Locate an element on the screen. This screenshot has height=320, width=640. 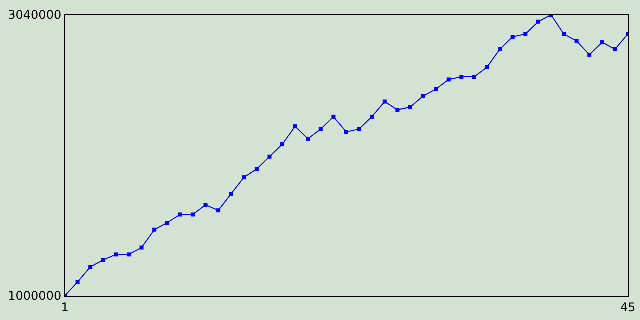
y-tick-label: 1000000 is located at coordinates (35, 296).